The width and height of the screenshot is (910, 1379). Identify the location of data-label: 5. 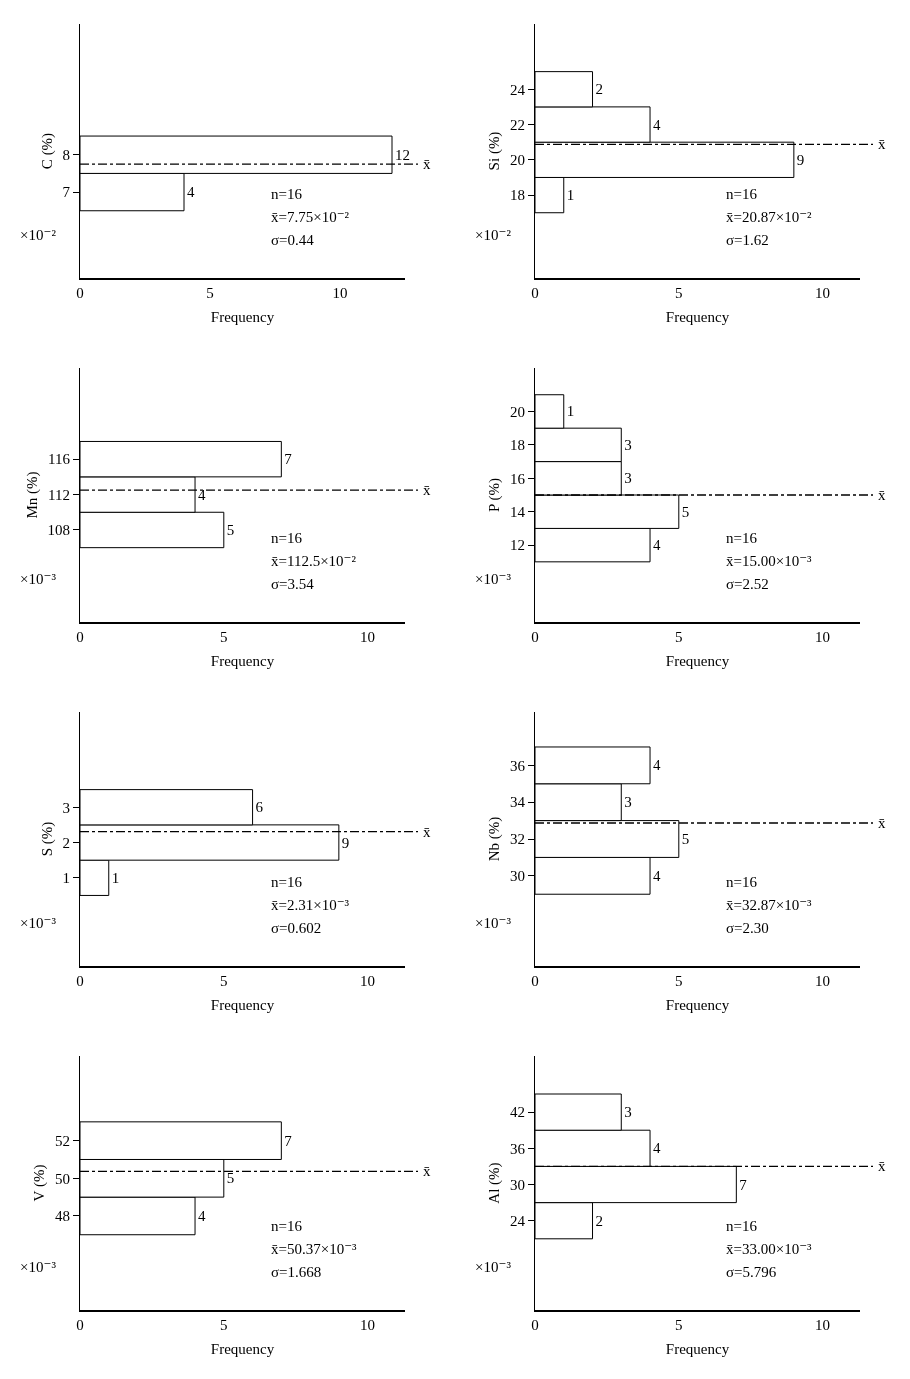
(685, 511).